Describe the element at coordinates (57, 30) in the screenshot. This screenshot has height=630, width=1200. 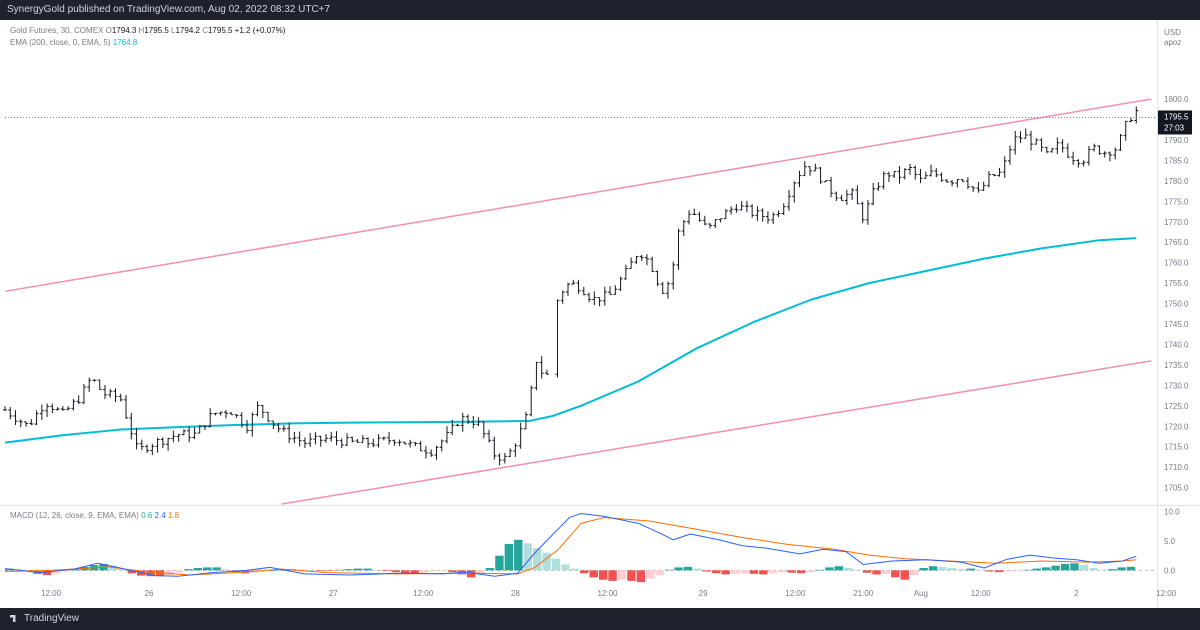
I see `symbol-label: Gold Futures, 30, COMEX` at that location.